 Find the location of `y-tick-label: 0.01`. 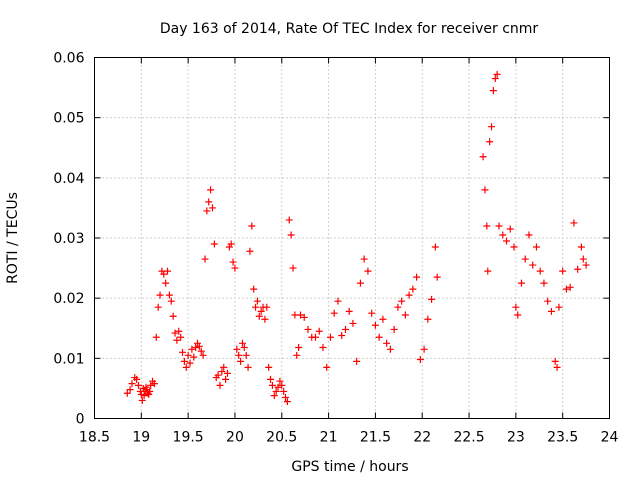

y-tick-label: 0.01 is located at coordinates (68, 359).